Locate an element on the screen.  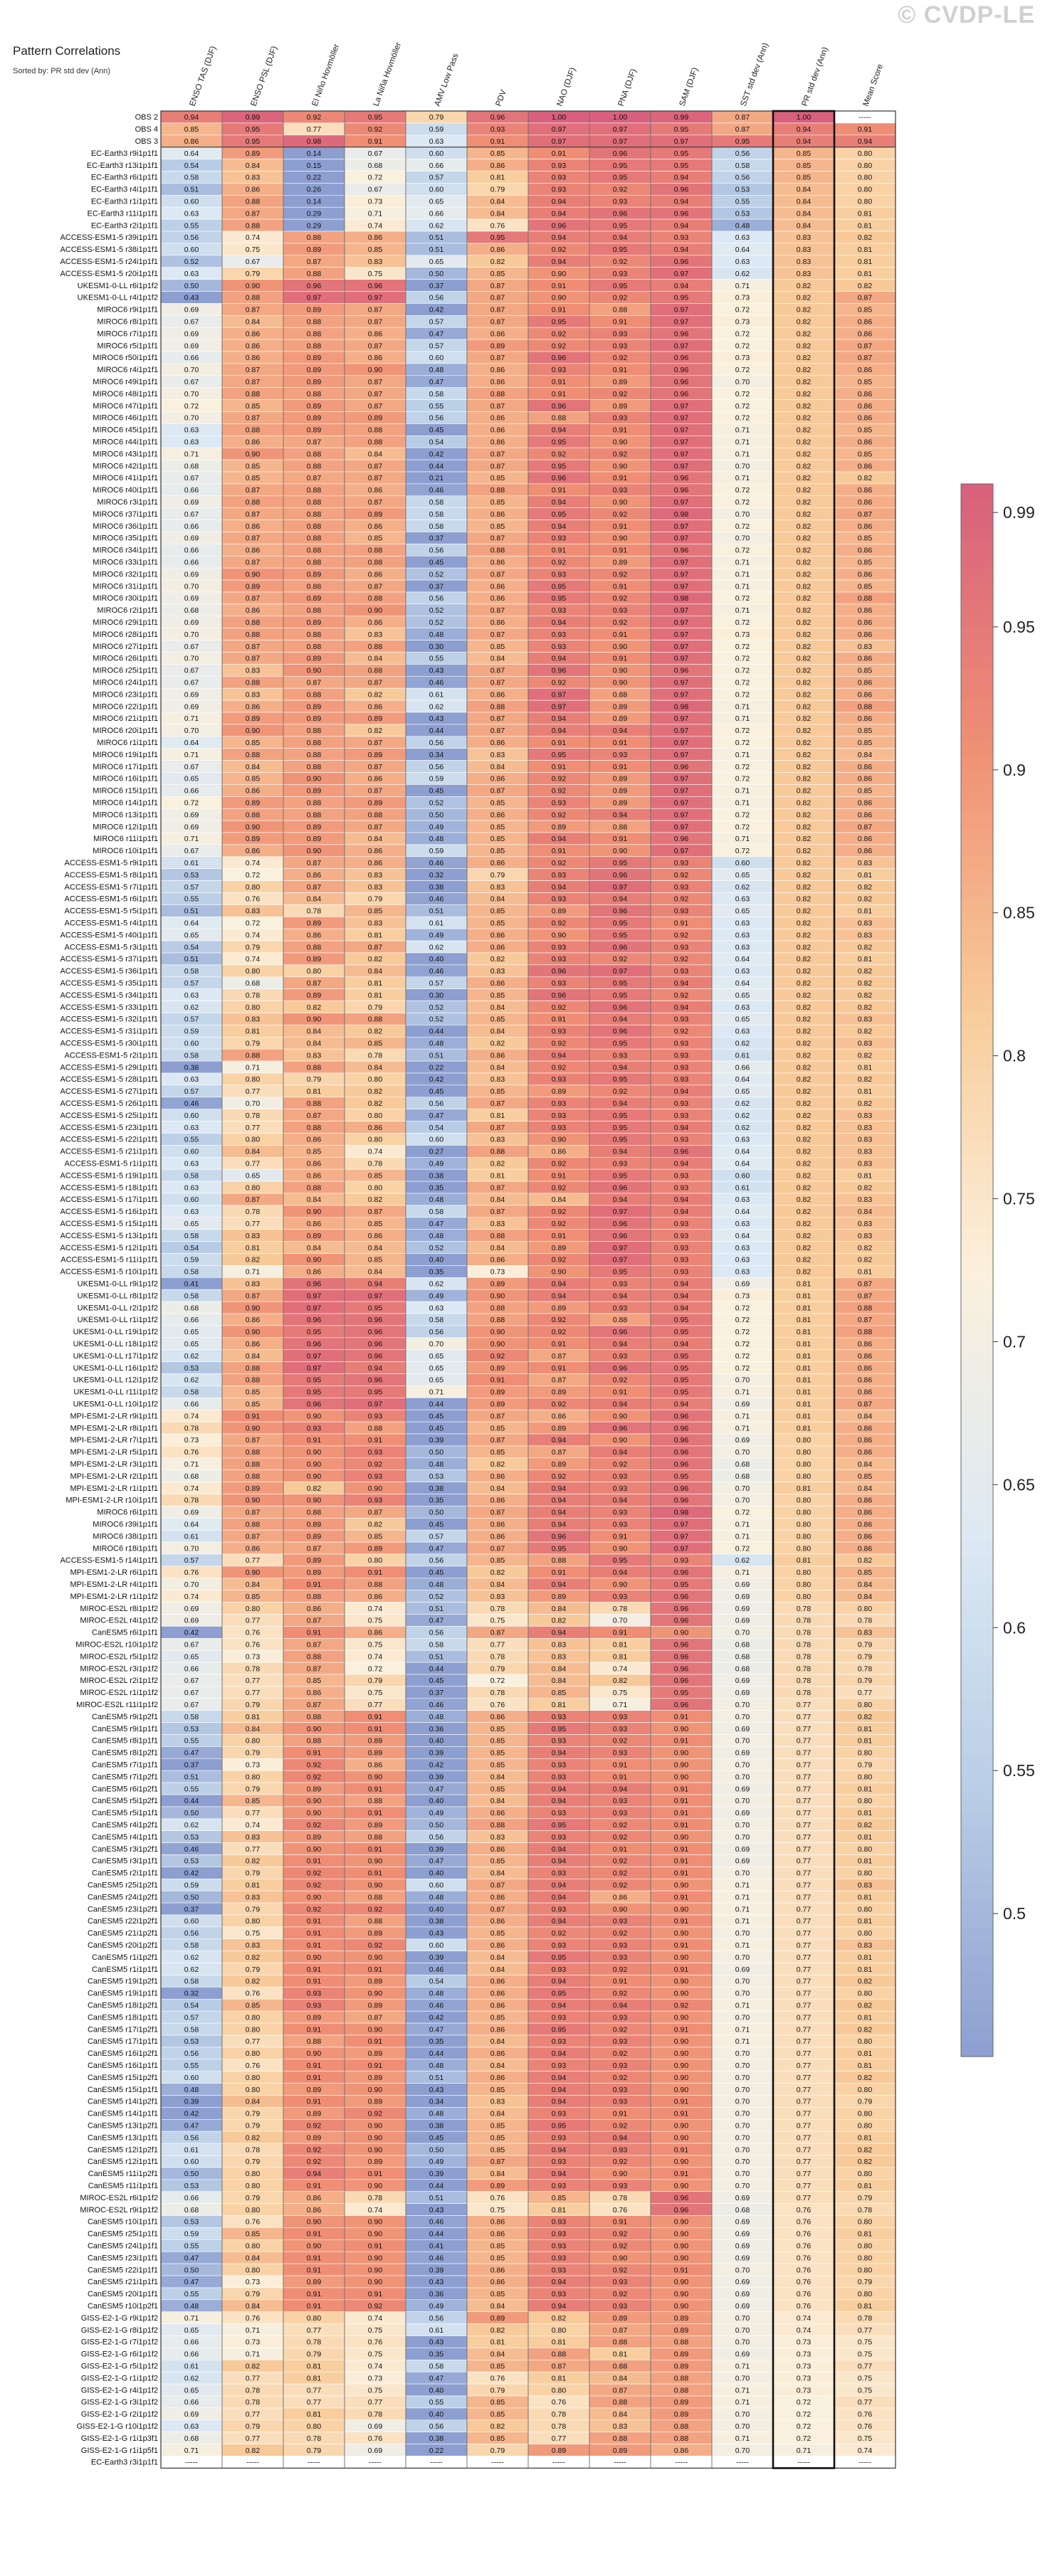
row-label: MPI-ESM1-2-LR r5i1p1f1 is located at coordinates (115, 1452).